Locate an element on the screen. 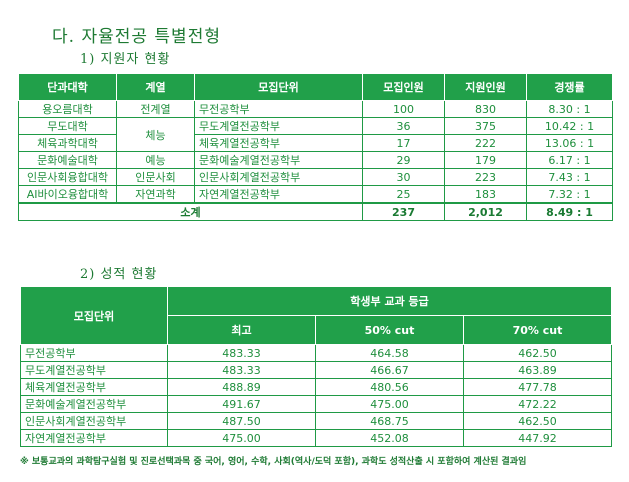  quota-cell: 17 is located at coordinates (403, 143).